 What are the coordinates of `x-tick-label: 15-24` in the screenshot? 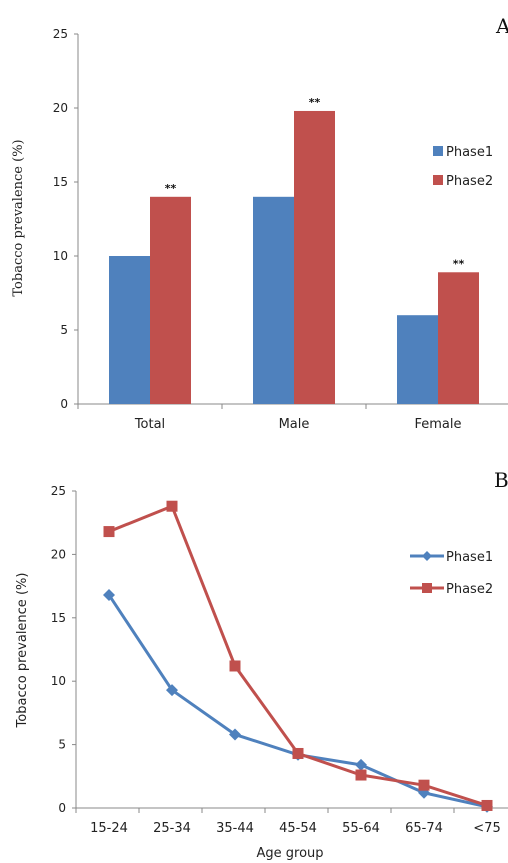 It's located at (109, 828).